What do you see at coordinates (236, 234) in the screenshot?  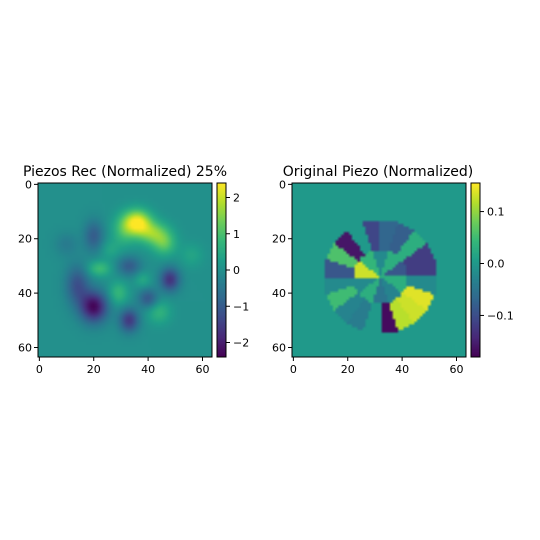 I see `colorbar-tick-label-reconstruction-3: 1` at bounding box center [236, 234].